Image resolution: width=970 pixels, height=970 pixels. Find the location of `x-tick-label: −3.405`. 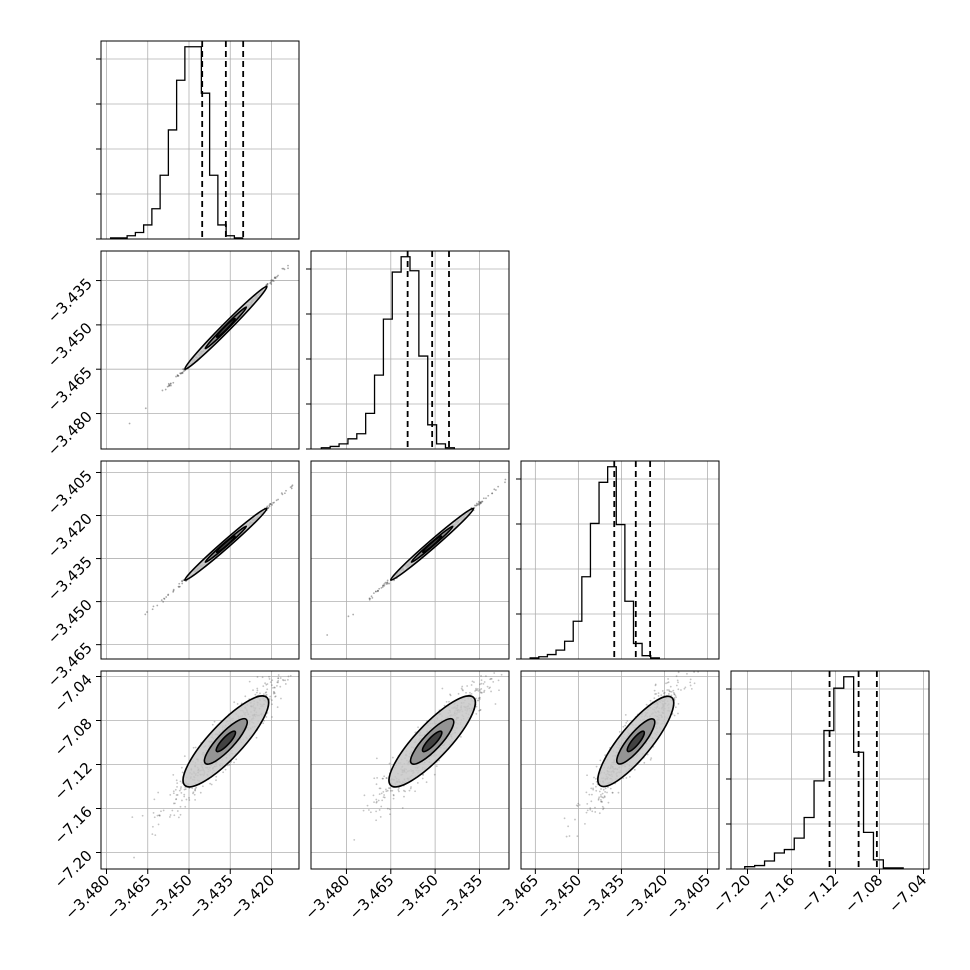

x-tick-label: −3.405 is located at coordinates (688, 897).